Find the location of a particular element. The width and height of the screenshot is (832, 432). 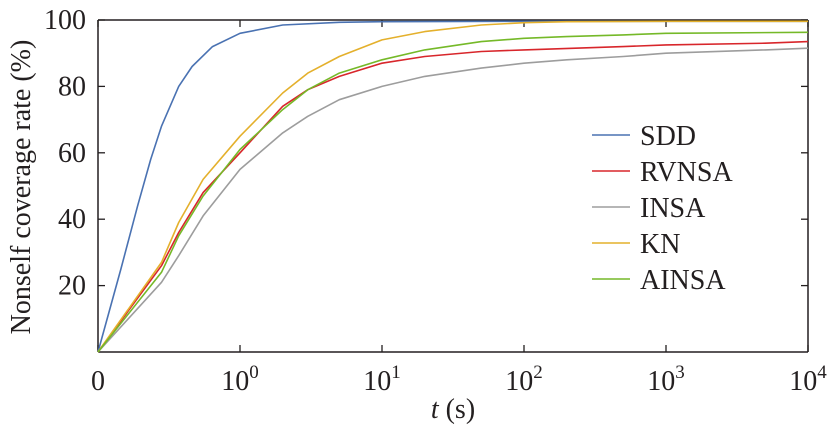

x-tick-label: 10² is located at coordinates (524, 379).